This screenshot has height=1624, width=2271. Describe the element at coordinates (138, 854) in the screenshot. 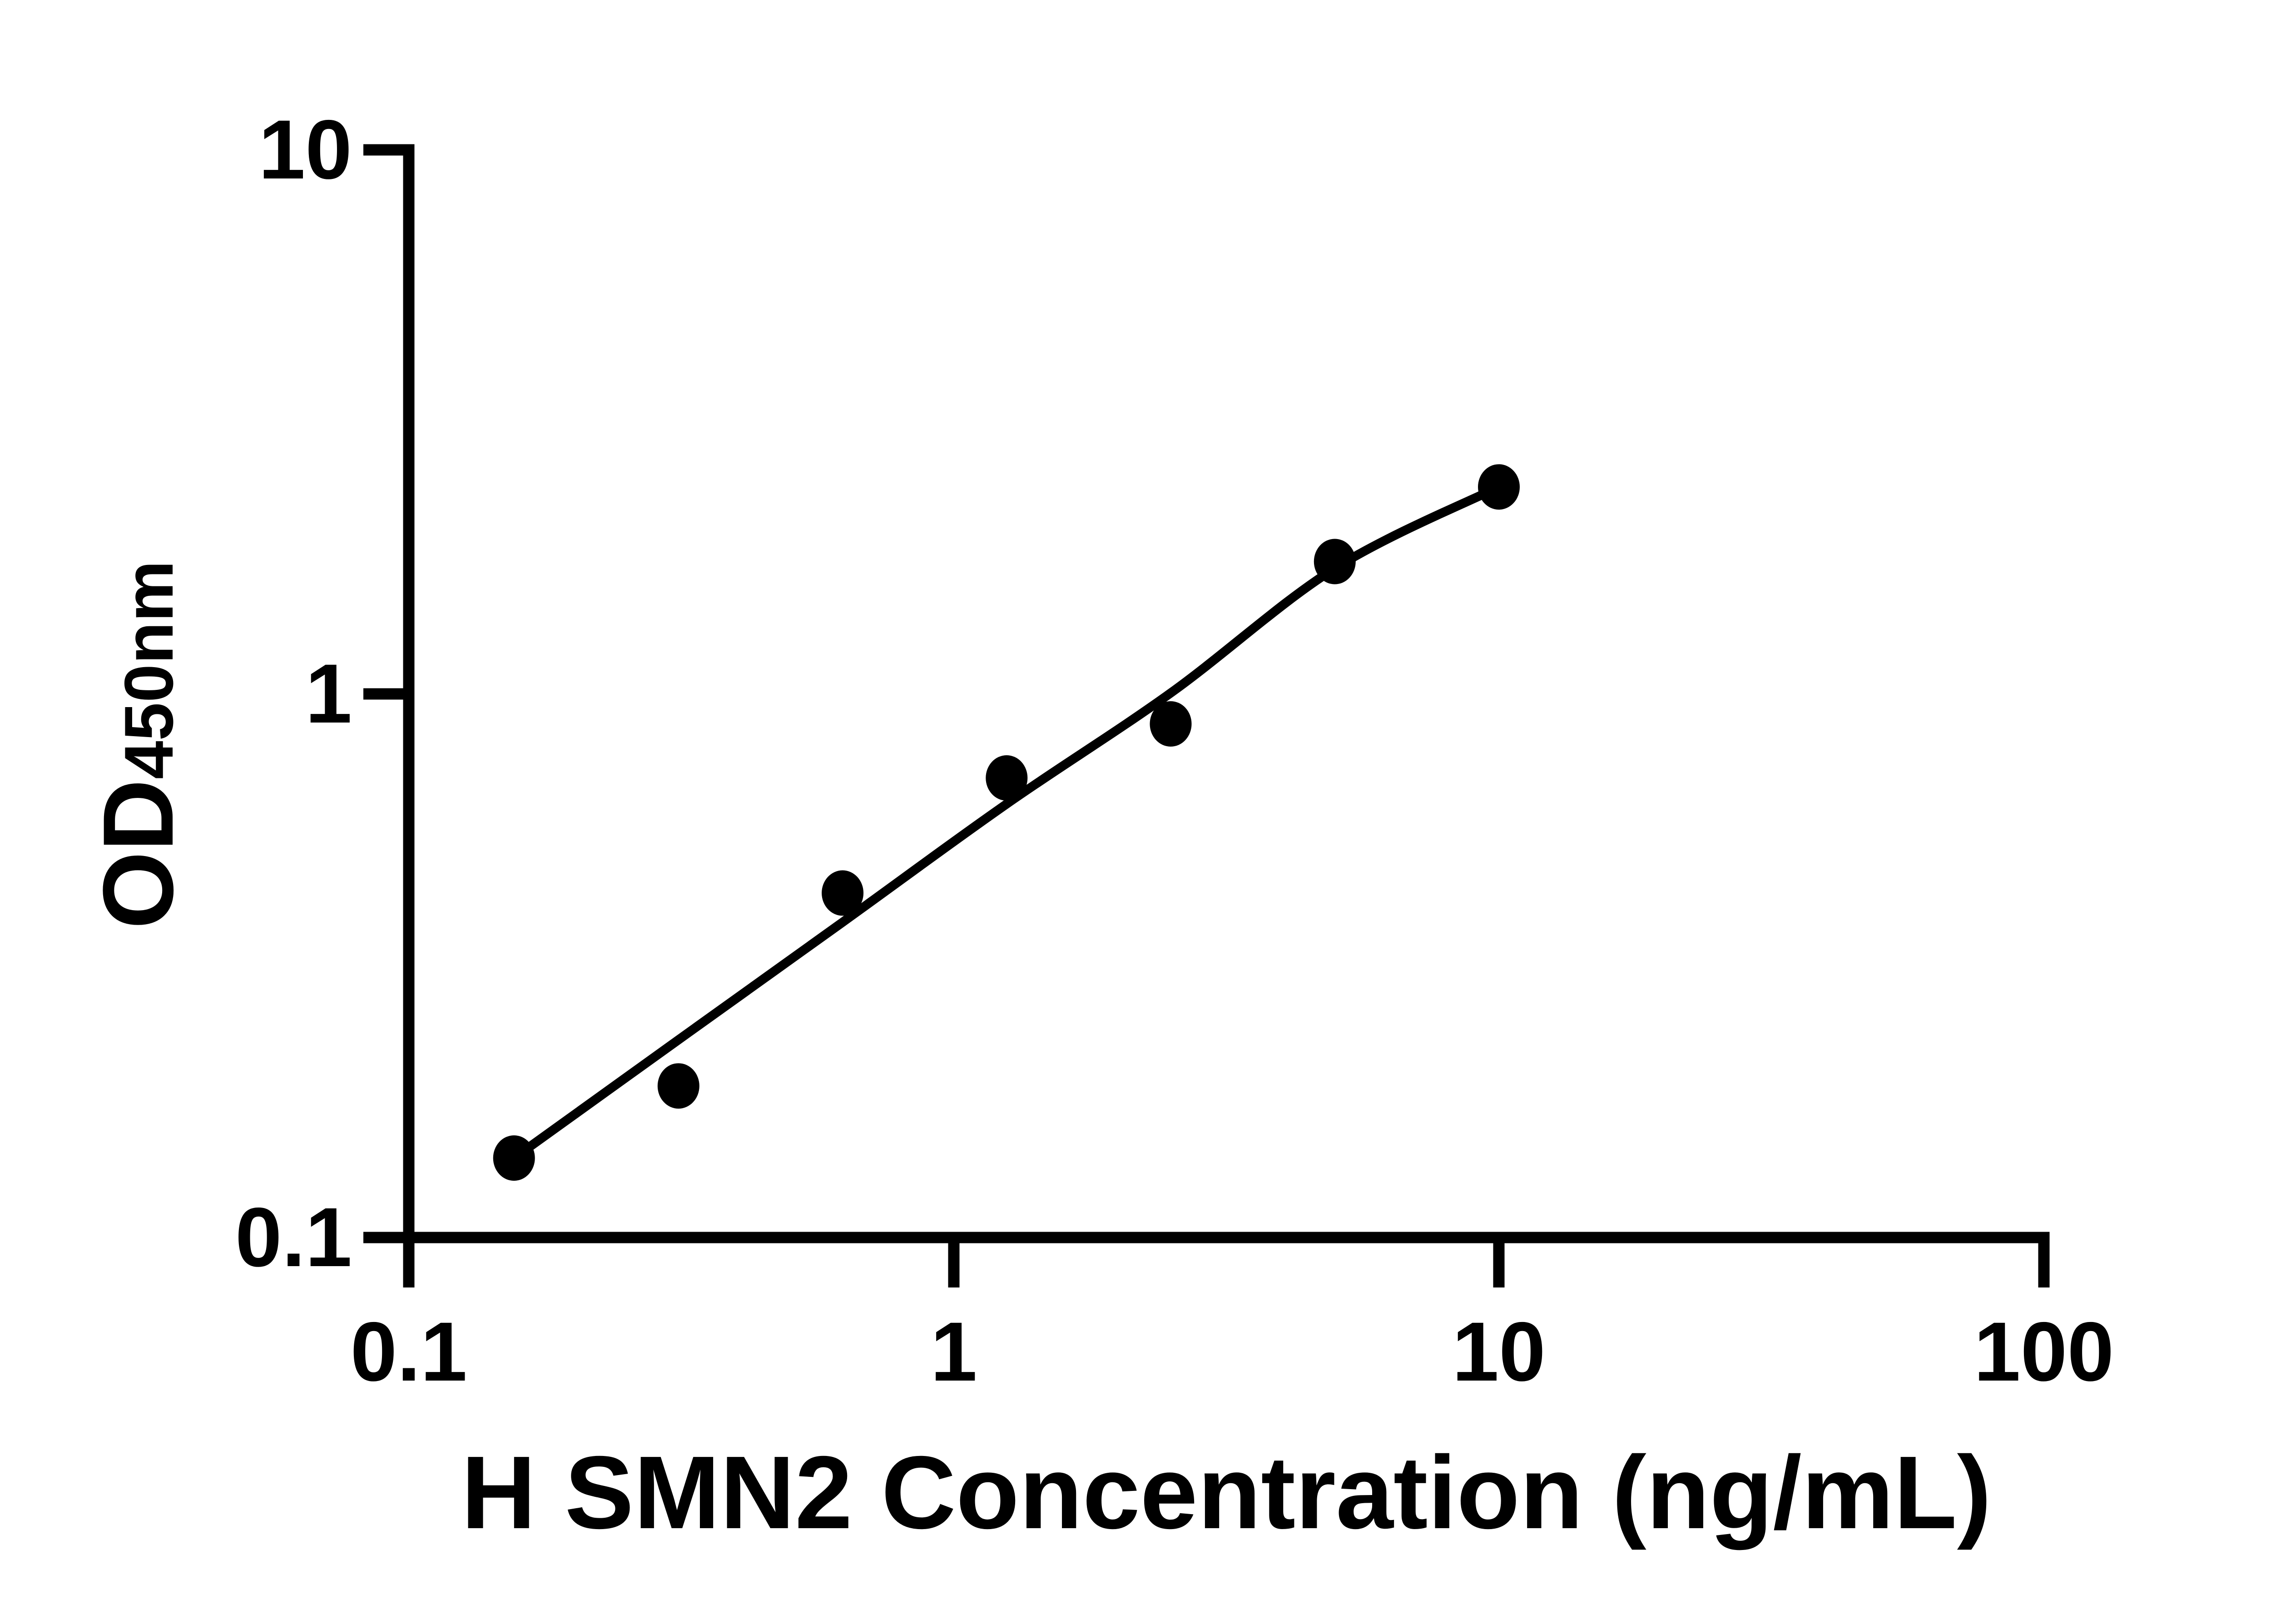

I see `y-axis-title-main: OD` at that location.